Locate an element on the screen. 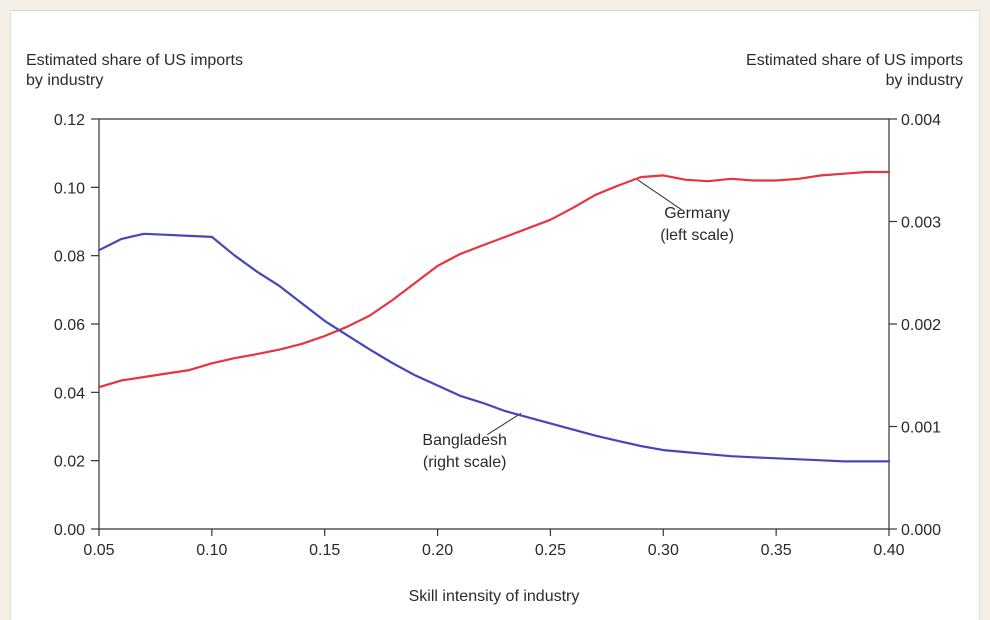 Image resolution: width=990 pixels, height=620 pixels. right-axis-title: by industry is located at coordinates (924, 80).